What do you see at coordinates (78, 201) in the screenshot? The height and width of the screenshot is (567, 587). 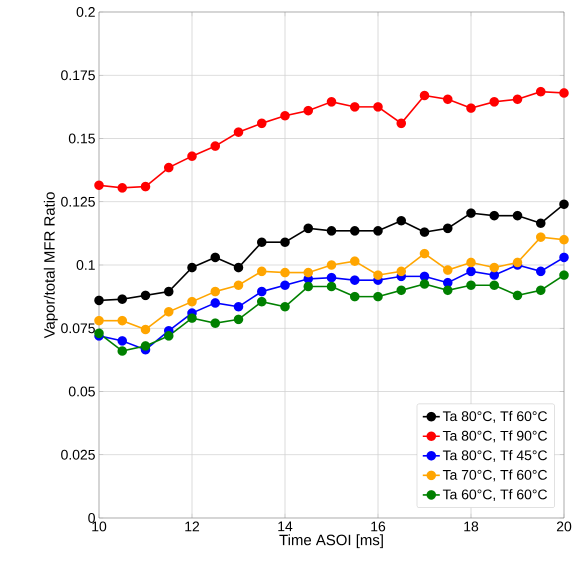 I see `y-tick-label: 0.125` at bounding box center [78, 201].